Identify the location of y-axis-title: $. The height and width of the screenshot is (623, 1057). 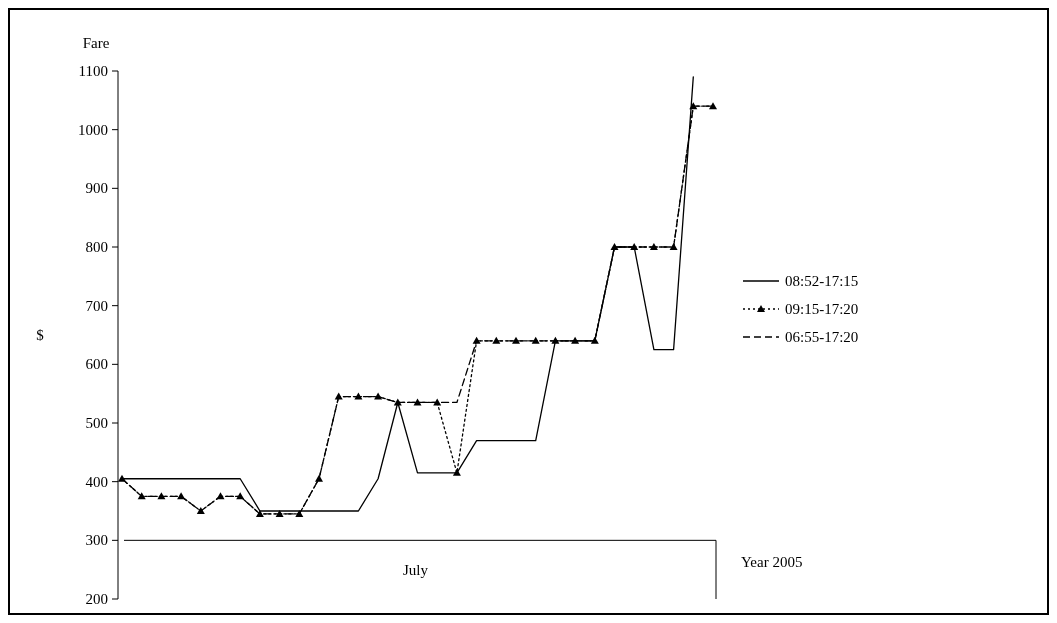
(40, 335).